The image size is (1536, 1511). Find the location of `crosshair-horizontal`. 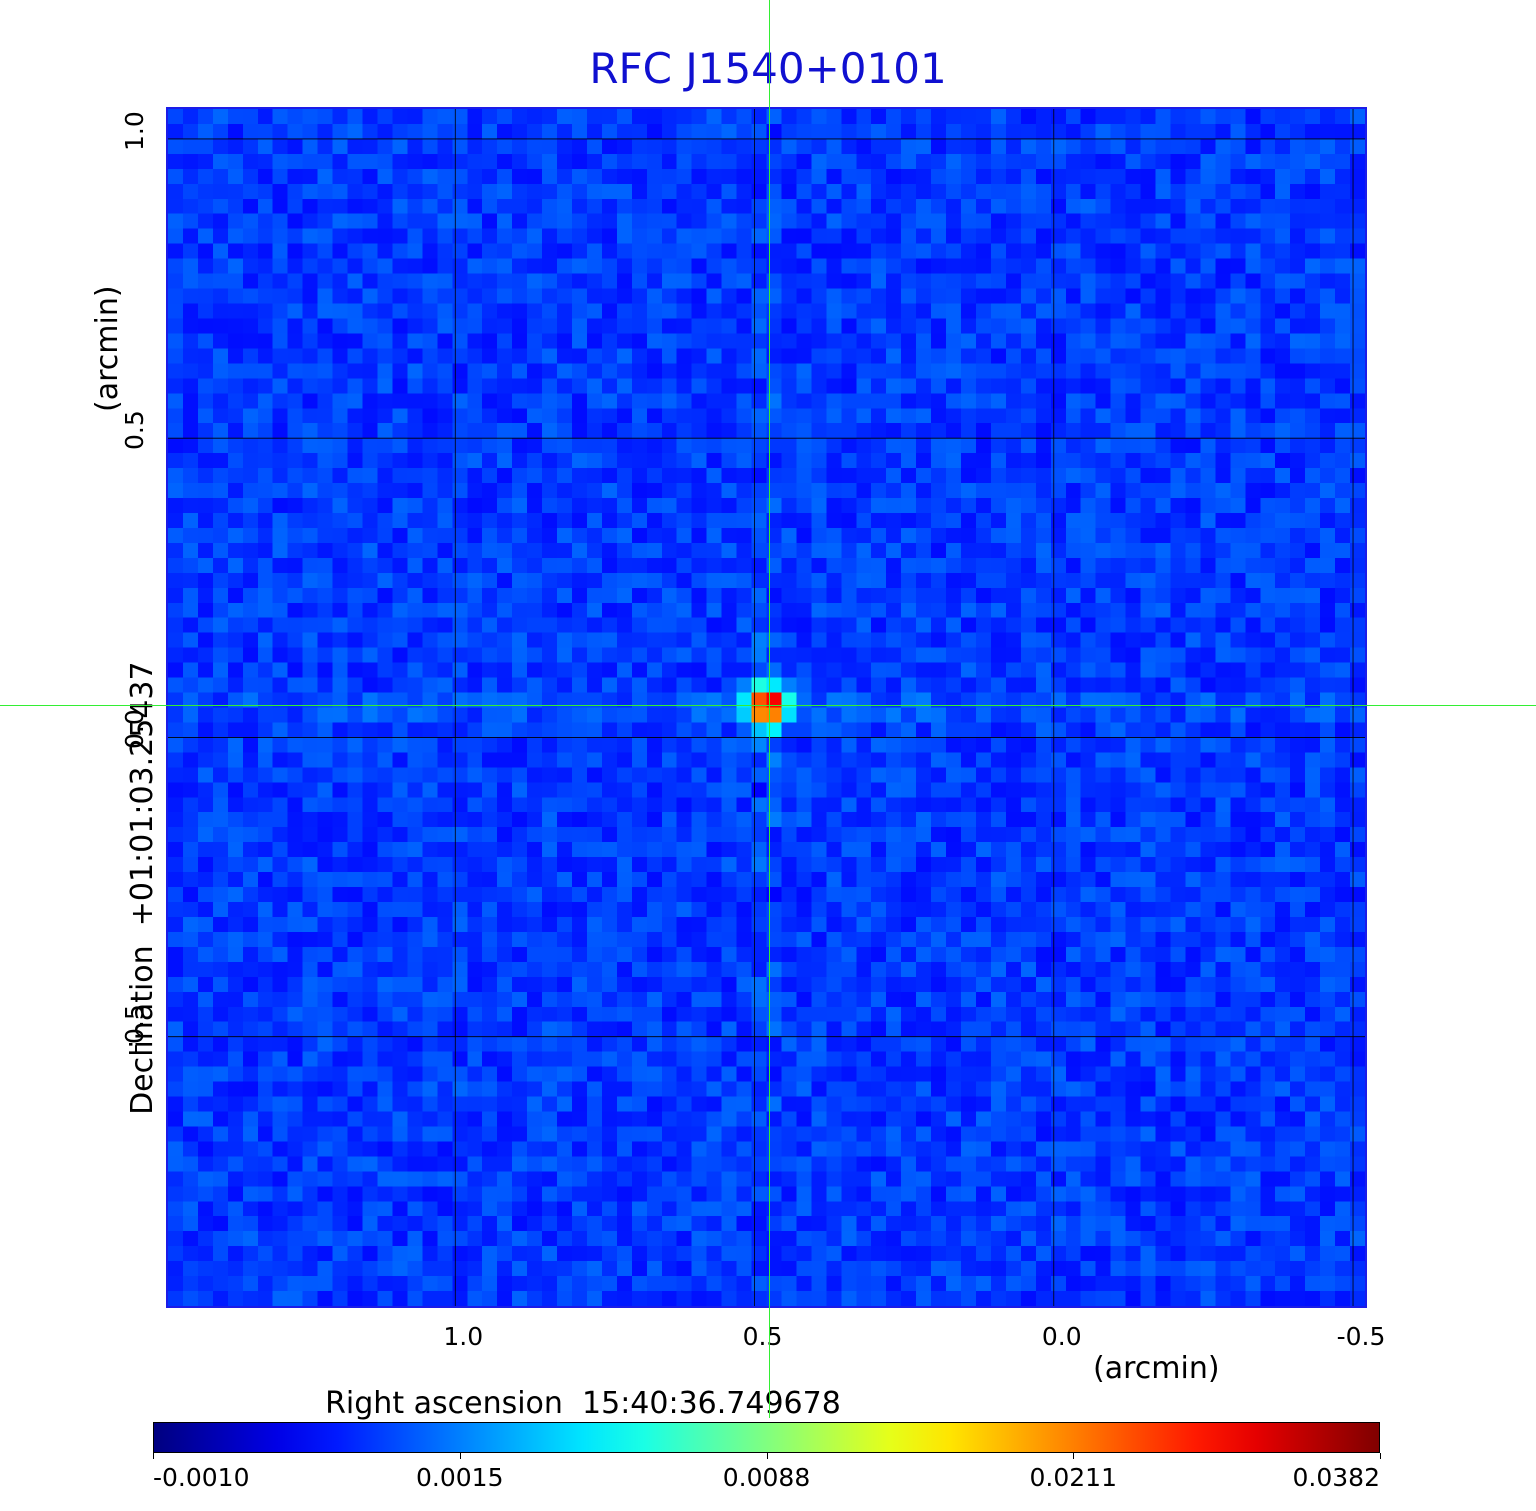

crosshair-horizontal is located at coordinates (768, 705).